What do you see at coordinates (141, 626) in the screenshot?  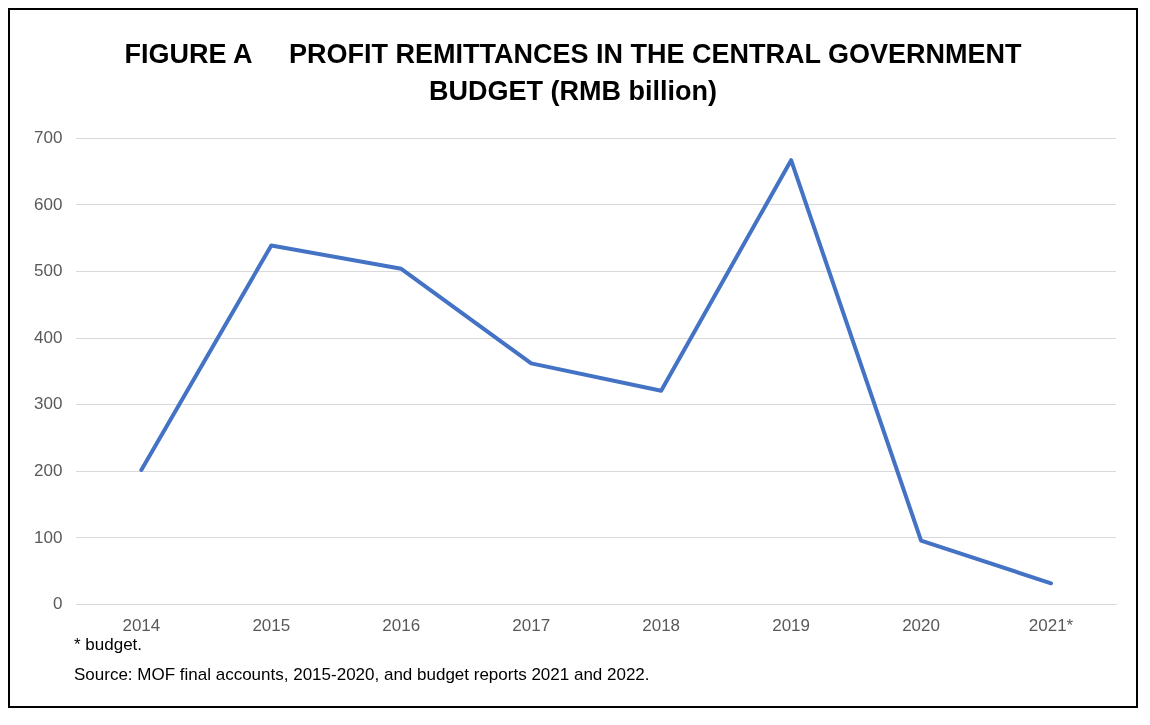 I see `x-tick-label: 2014` at bounding box center [141, 626].